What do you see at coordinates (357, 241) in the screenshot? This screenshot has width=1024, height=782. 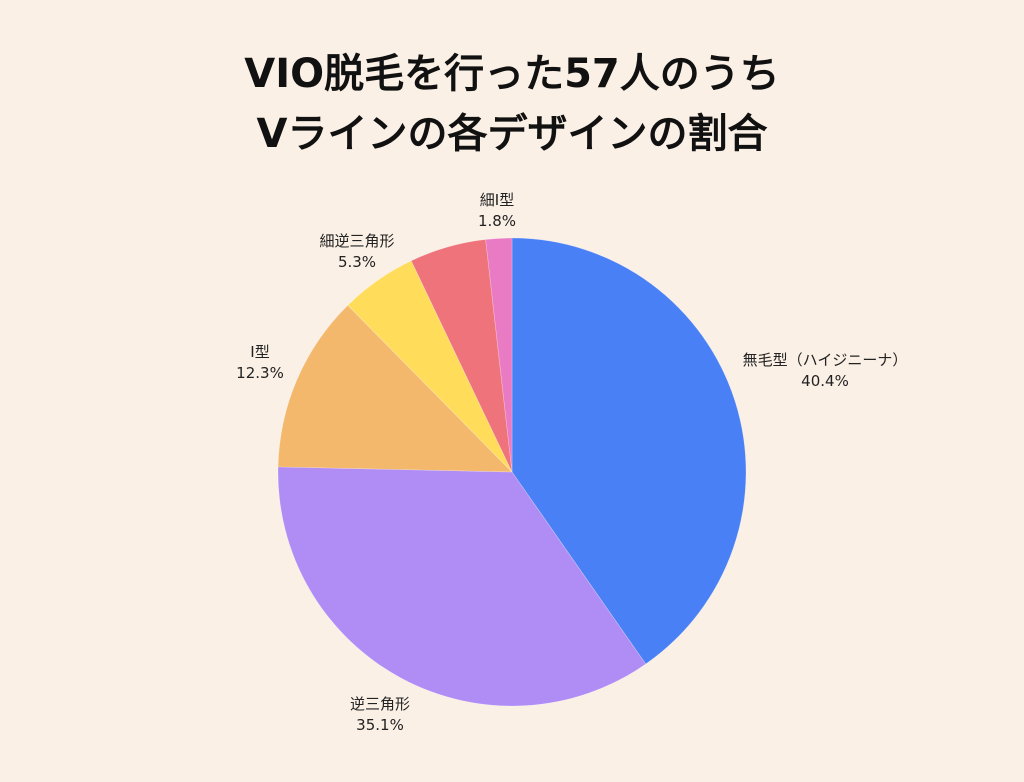 I see `slice-label-name: 細逆三角形` at bounding box center [357, 241].